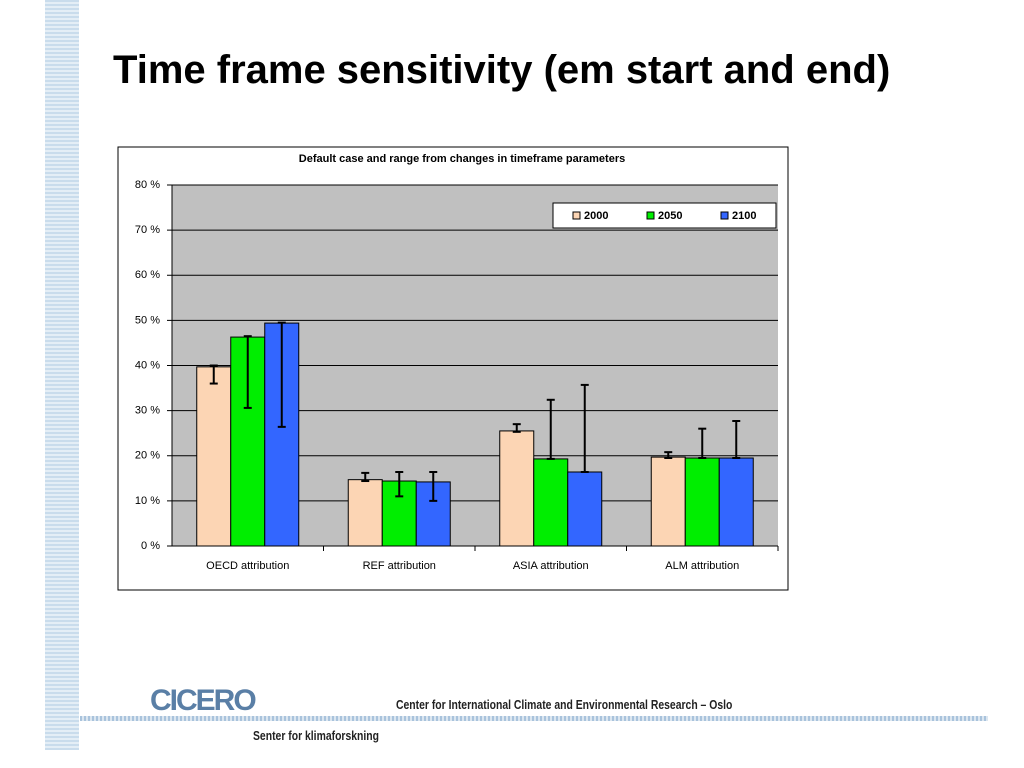 This screenshot has height=768, width=1024. I want to click on x-tick-label: REF attribution, so click(399, 566).